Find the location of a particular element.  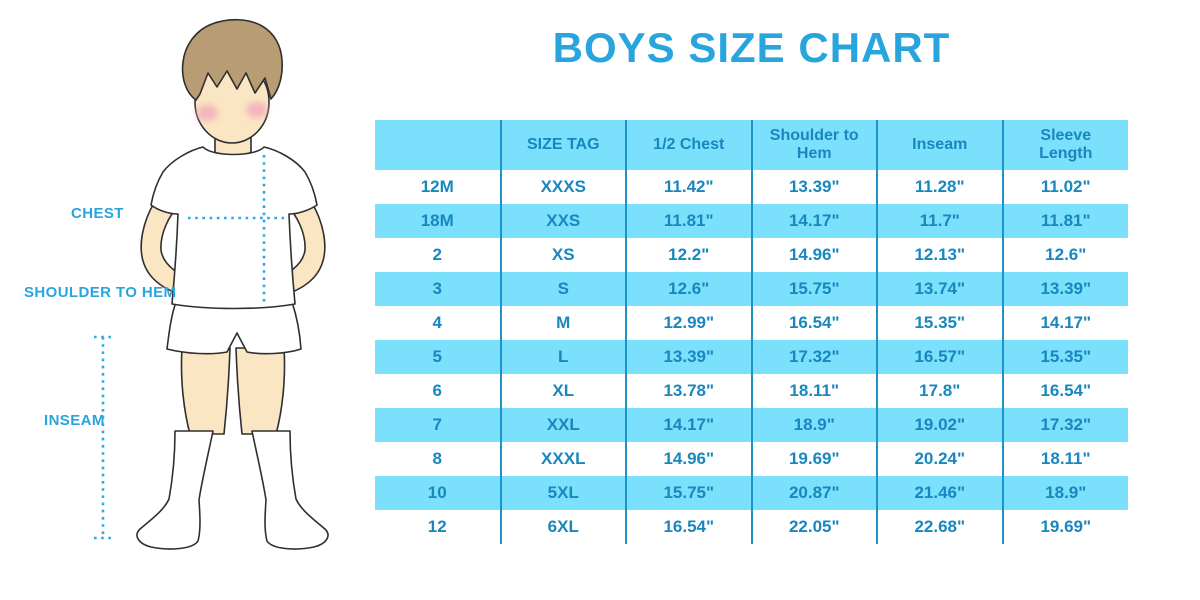

age-cell: 7 is located at coordinates (438, 425).